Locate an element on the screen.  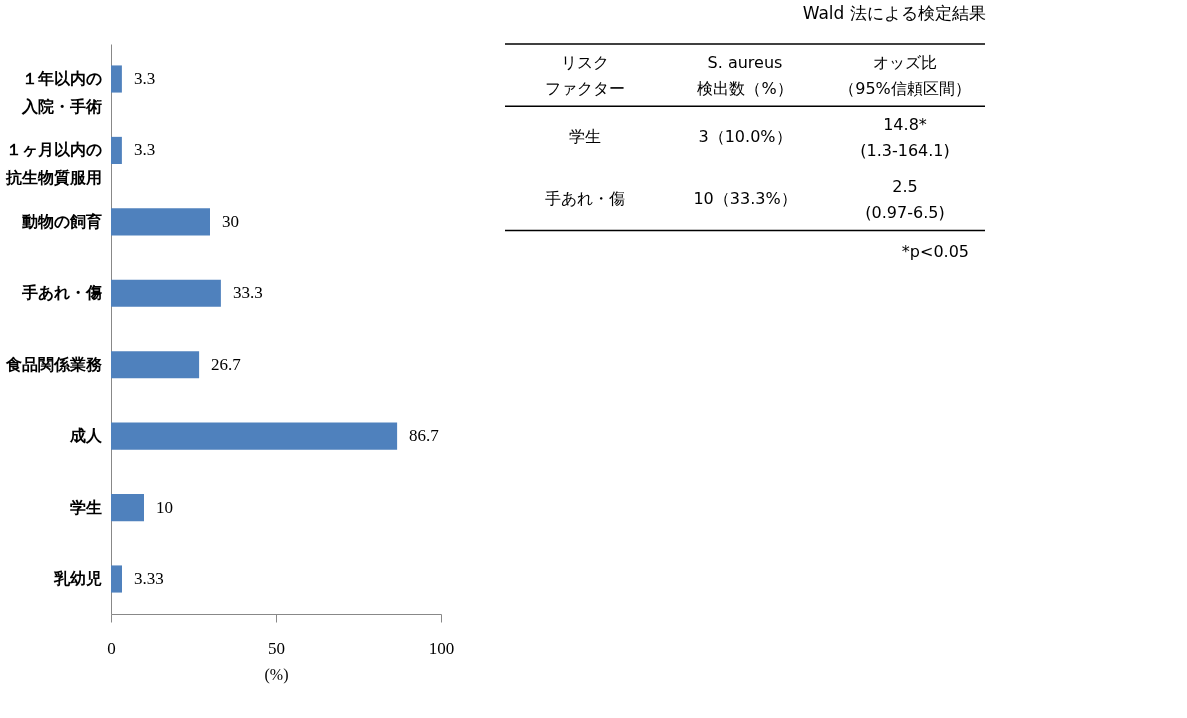
text: S. aureus is located at coordinates (745, 62).